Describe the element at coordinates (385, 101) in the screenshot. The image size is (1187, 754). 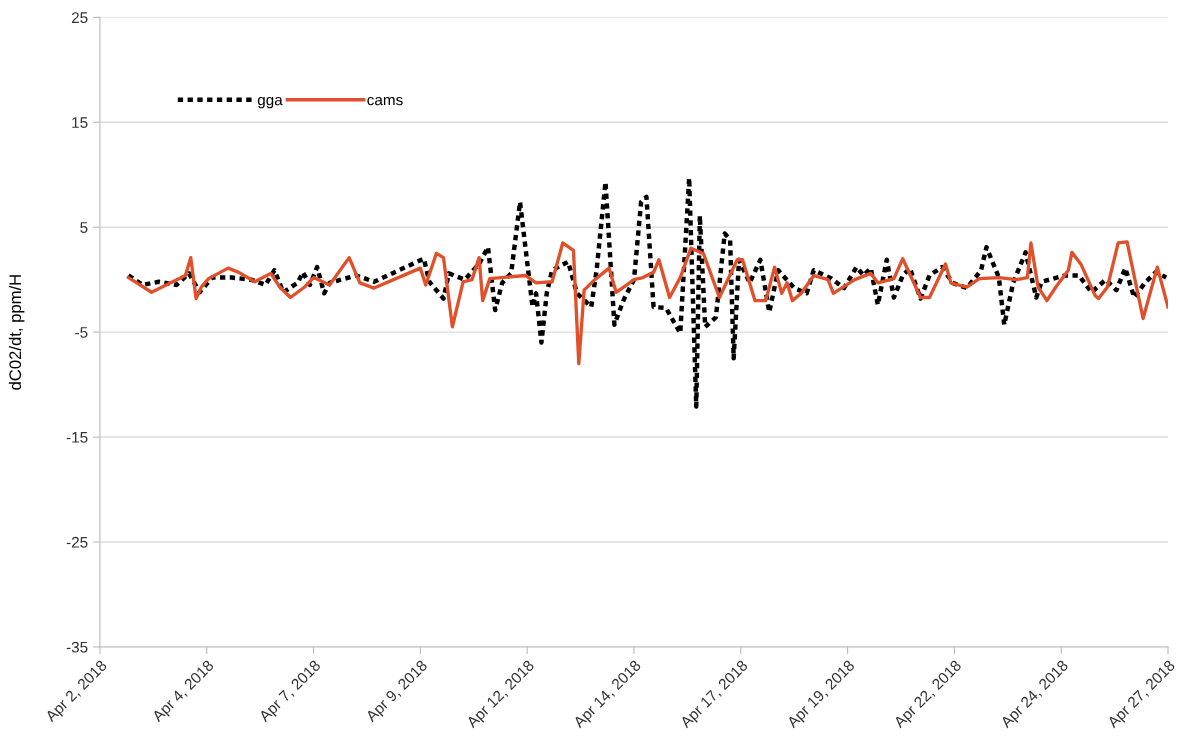
I see `legend-label: cams` at that location.